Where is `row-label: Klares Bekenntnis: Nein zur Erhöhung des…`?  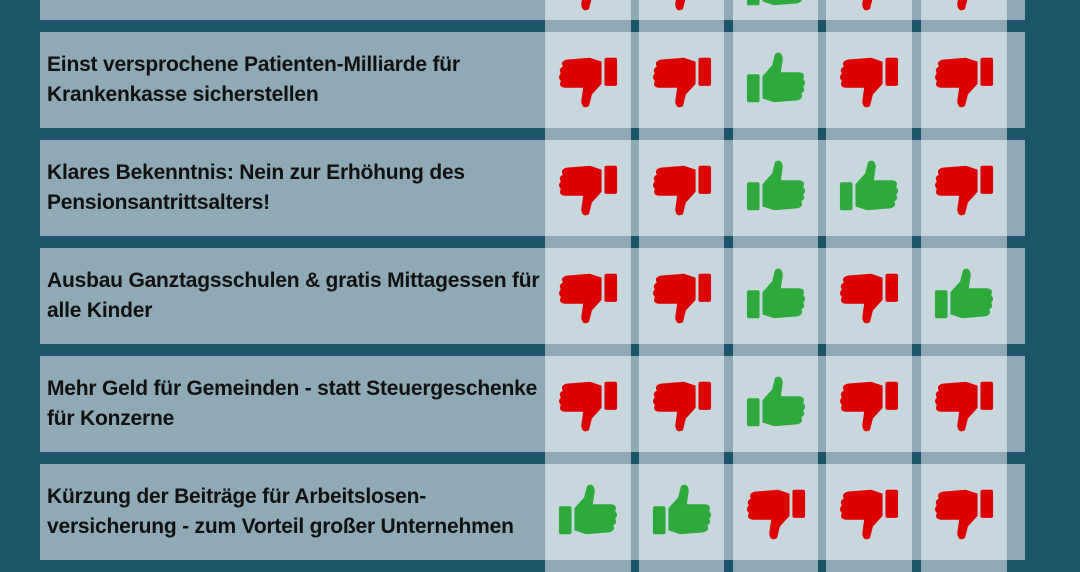
row-label: Klares Bekenntnis: Nein zur Erhöhung des… is located at coordinates (256, 187).